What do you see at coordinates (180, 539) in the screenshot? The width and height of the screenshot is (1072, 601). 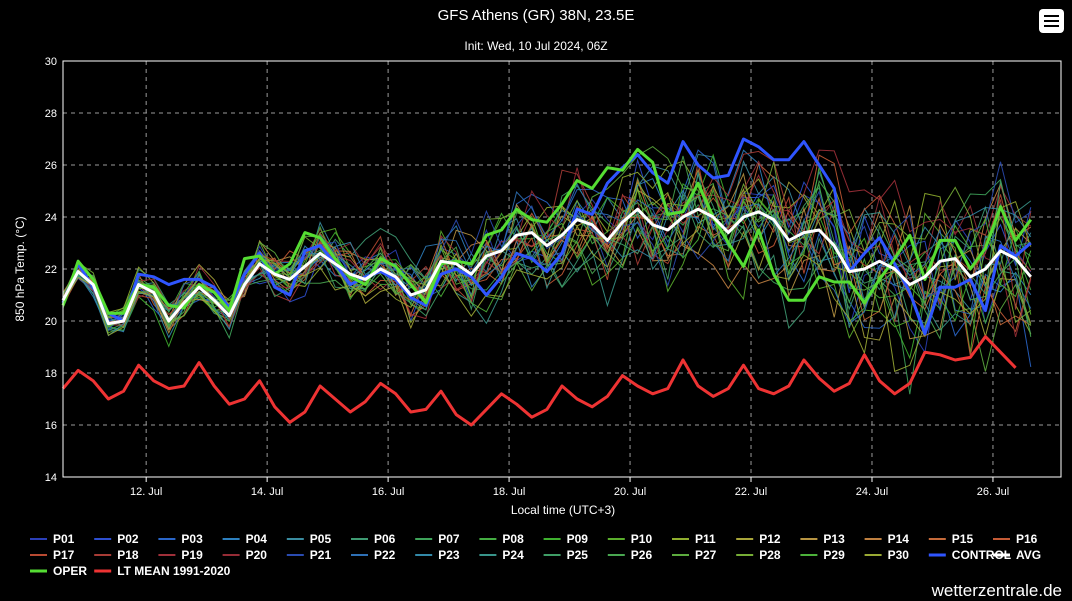 I see `legend-item-p03: P03` at bounding box center [180, 539].